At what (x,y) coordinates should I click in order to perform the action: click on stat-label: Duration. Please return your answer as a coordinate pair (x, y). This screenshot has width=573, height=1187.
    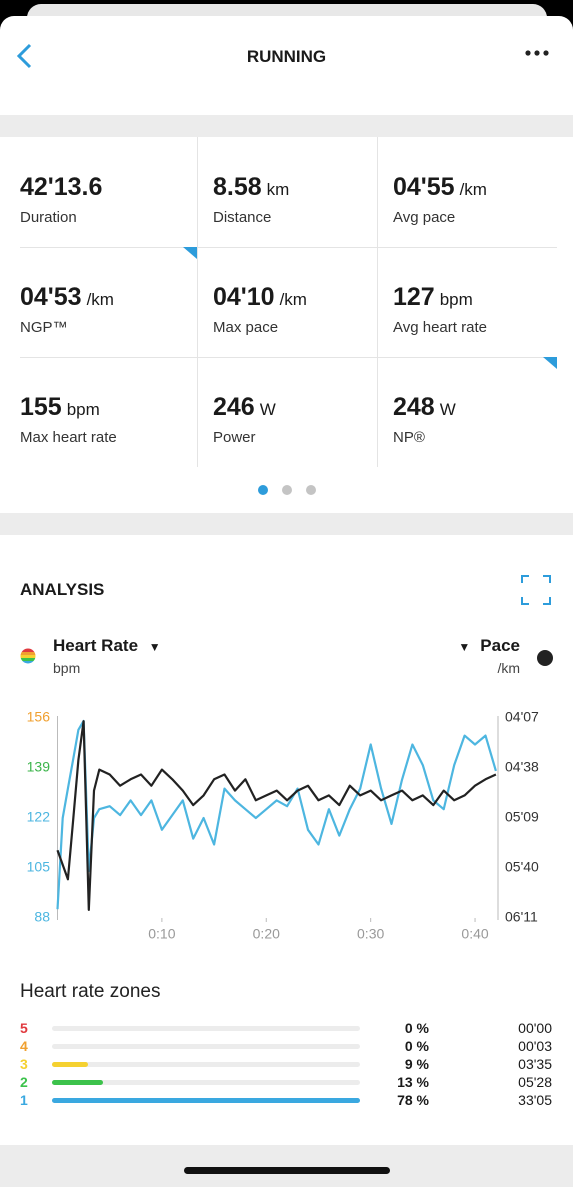
    Looking at the image, I should click on (48, 217).